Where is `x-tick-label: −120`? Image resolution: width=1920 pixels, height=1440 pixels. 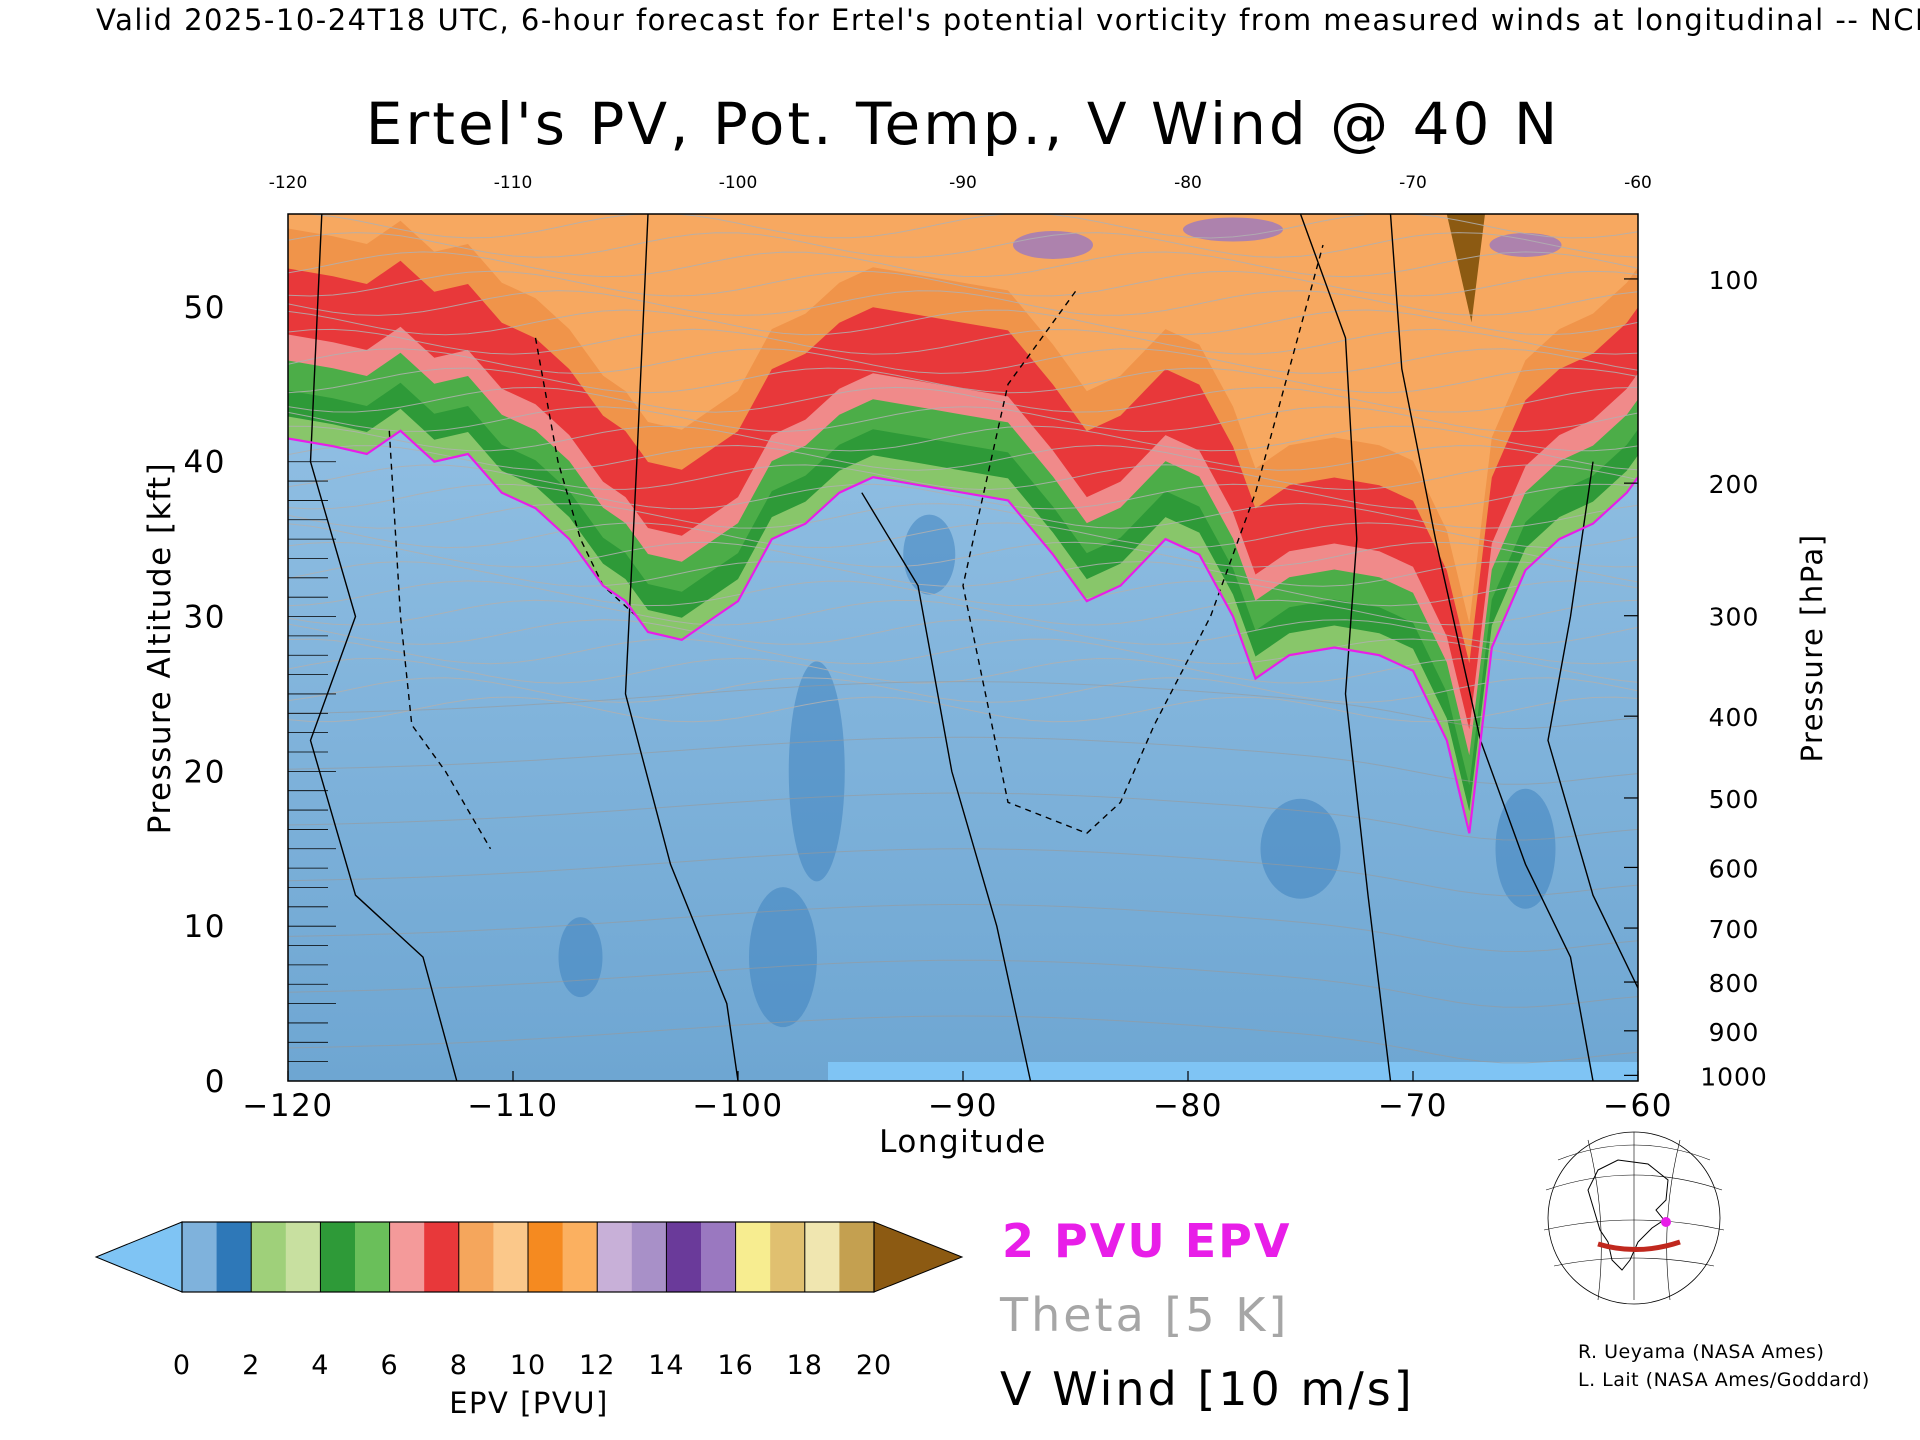 x-tick-label: −120 is located at coordinates (287, 1106).